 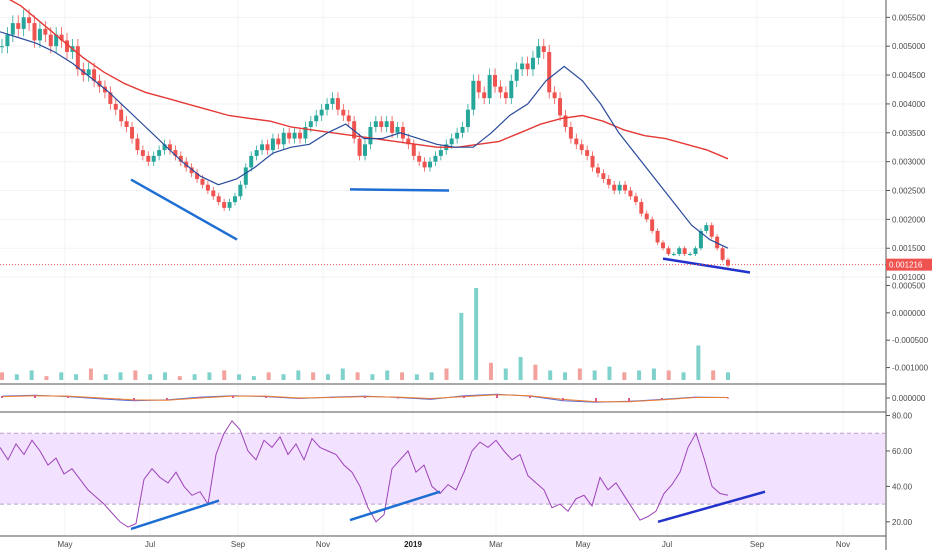 I want to click on macd-axis-tick-label: 0.000000, so click(x=909, y=398).